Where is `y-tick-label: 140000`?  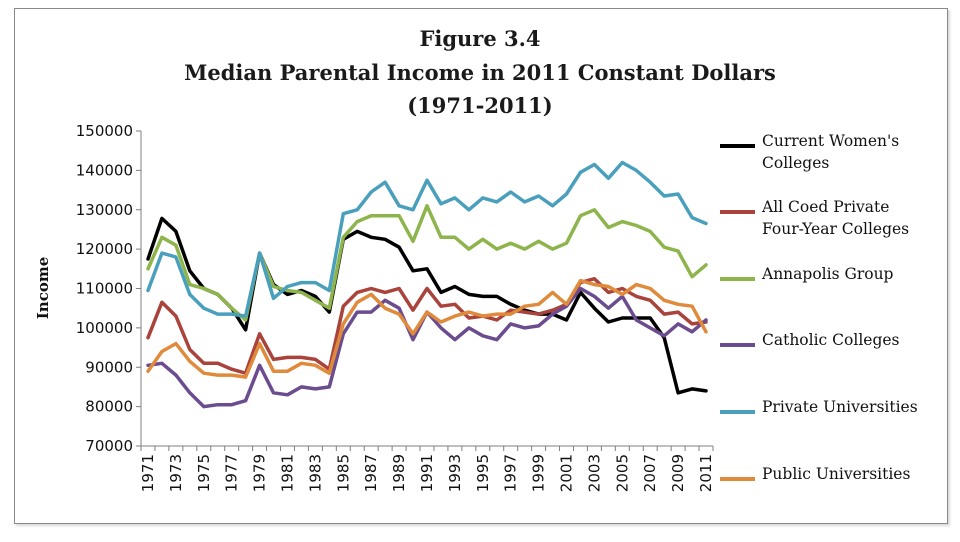 y-tick-label: 140000 is located at coordinates (104, 170).